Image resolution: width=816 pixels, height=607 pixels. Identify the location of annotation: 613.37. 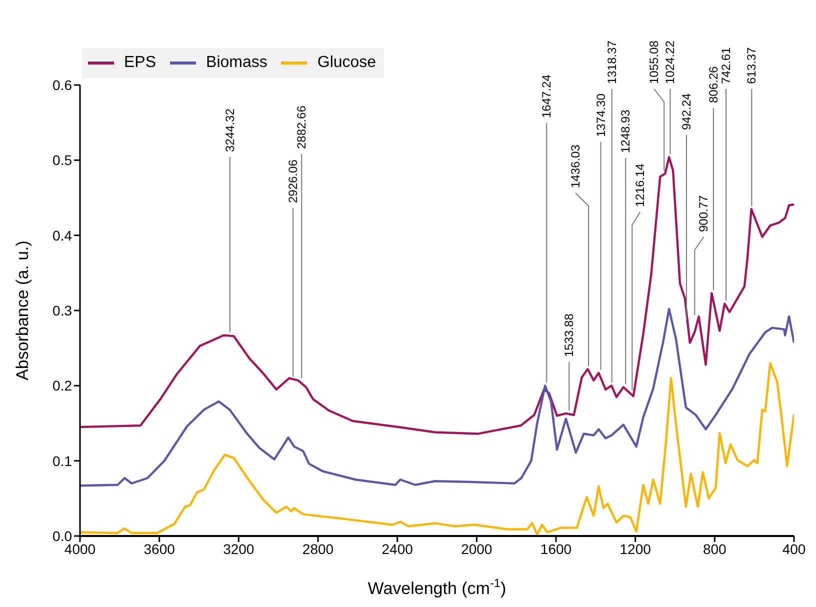
(751, 65).